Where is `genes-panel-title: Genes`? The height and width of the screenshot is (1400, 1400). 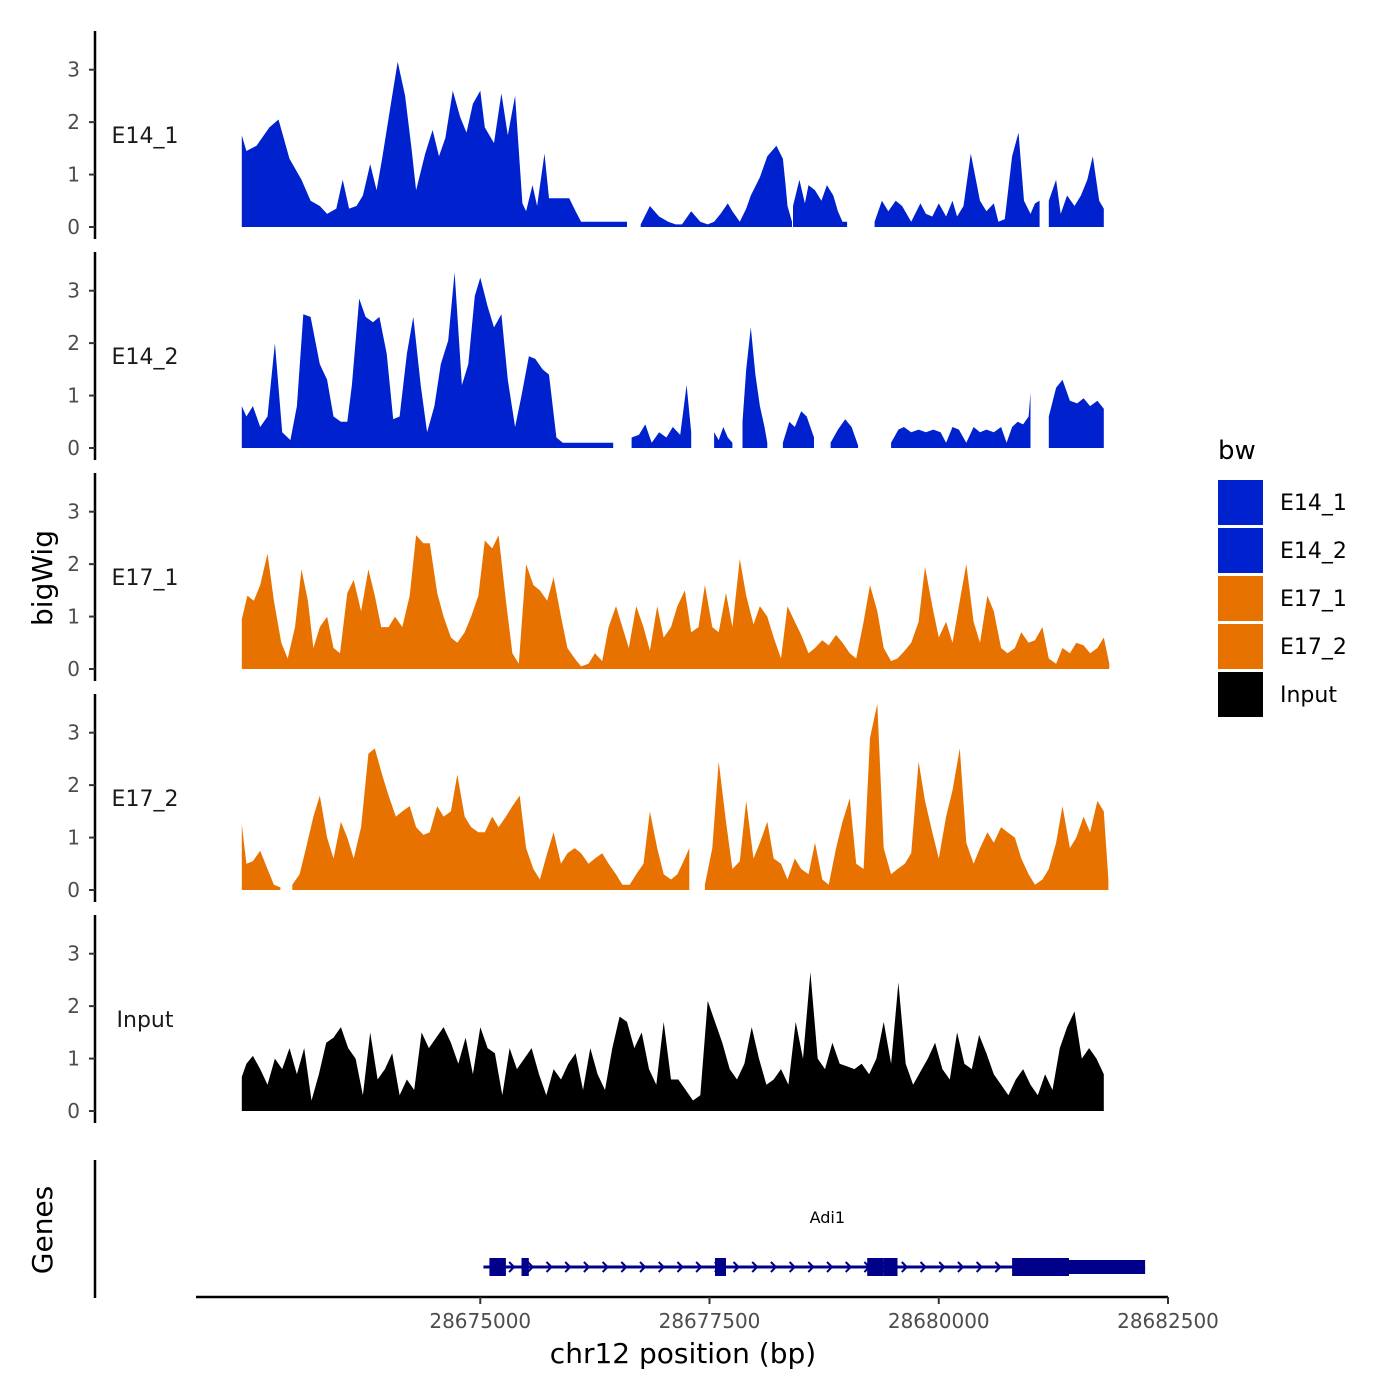 genes-panel-title: Genes is located at coordinates (42, 1230).